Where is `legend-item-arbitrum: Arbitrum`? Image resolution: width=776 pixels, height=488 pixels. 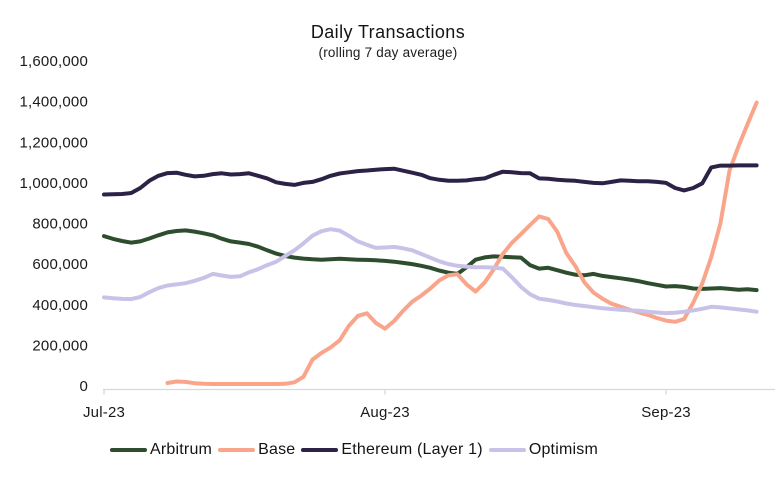
legend-item-arbitrum: Arbitrum is located at coordinates (161, 450).